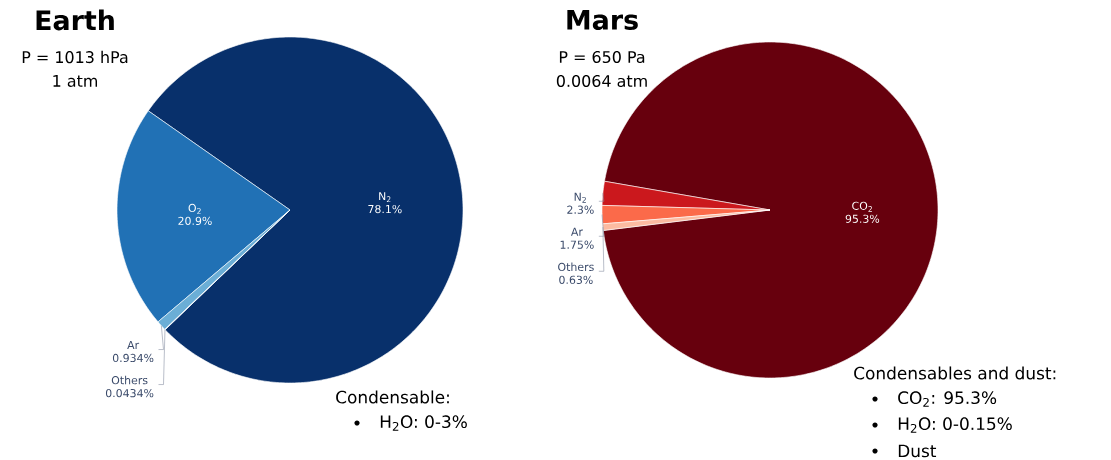 This screenshot has width=1111, height=460. Describe the element at coordinates (862, 218) in the screenshot. I see `data-label: 95.3%` at that location.